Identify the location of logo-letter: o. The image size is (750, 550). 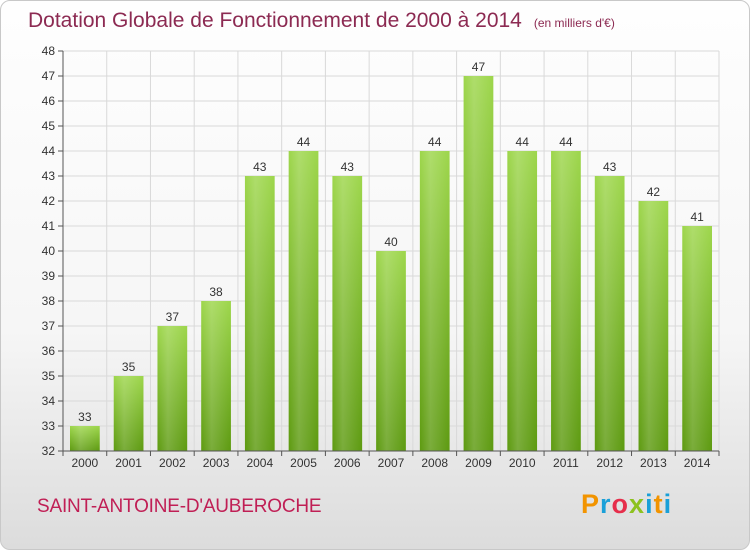
(620, 504).